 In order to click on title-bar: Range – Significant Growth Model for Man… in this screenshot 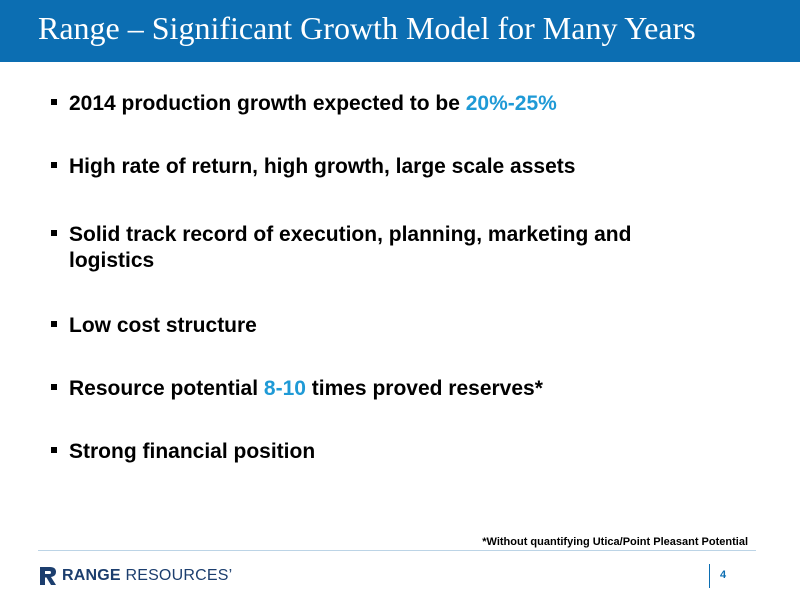, I will do `click(400, 31)`.